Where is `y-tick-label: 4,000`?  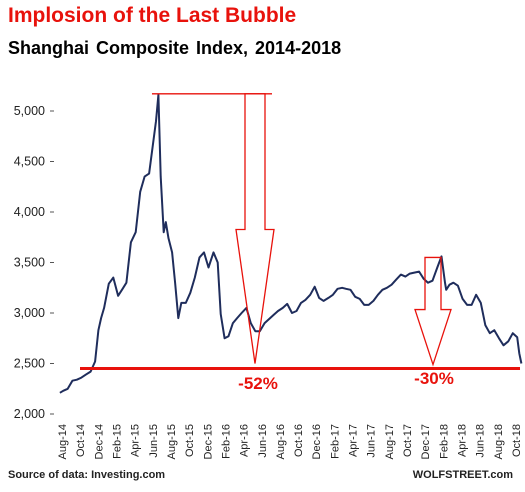
y-tick-label: 4,000 is located at coordinates (29, 212).